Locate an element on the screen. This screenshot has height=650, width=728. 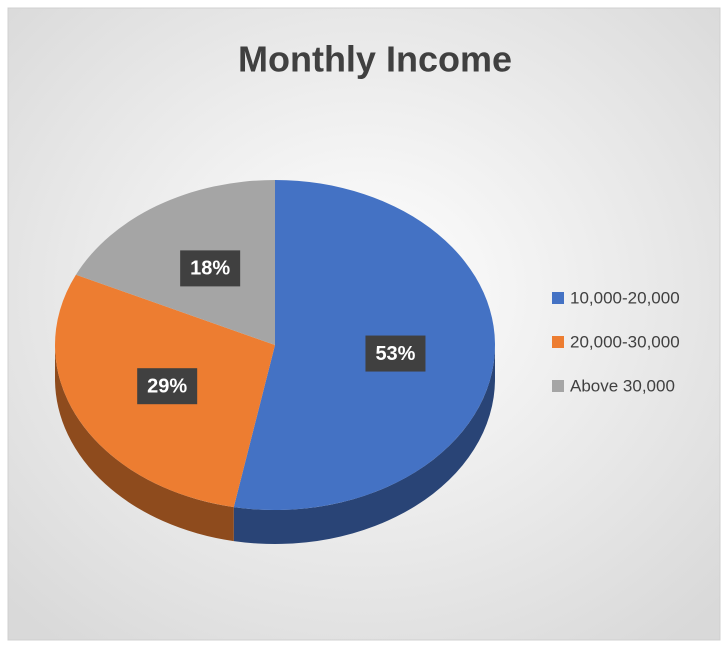
data-label: 29% is located at coordinates (167, 386).